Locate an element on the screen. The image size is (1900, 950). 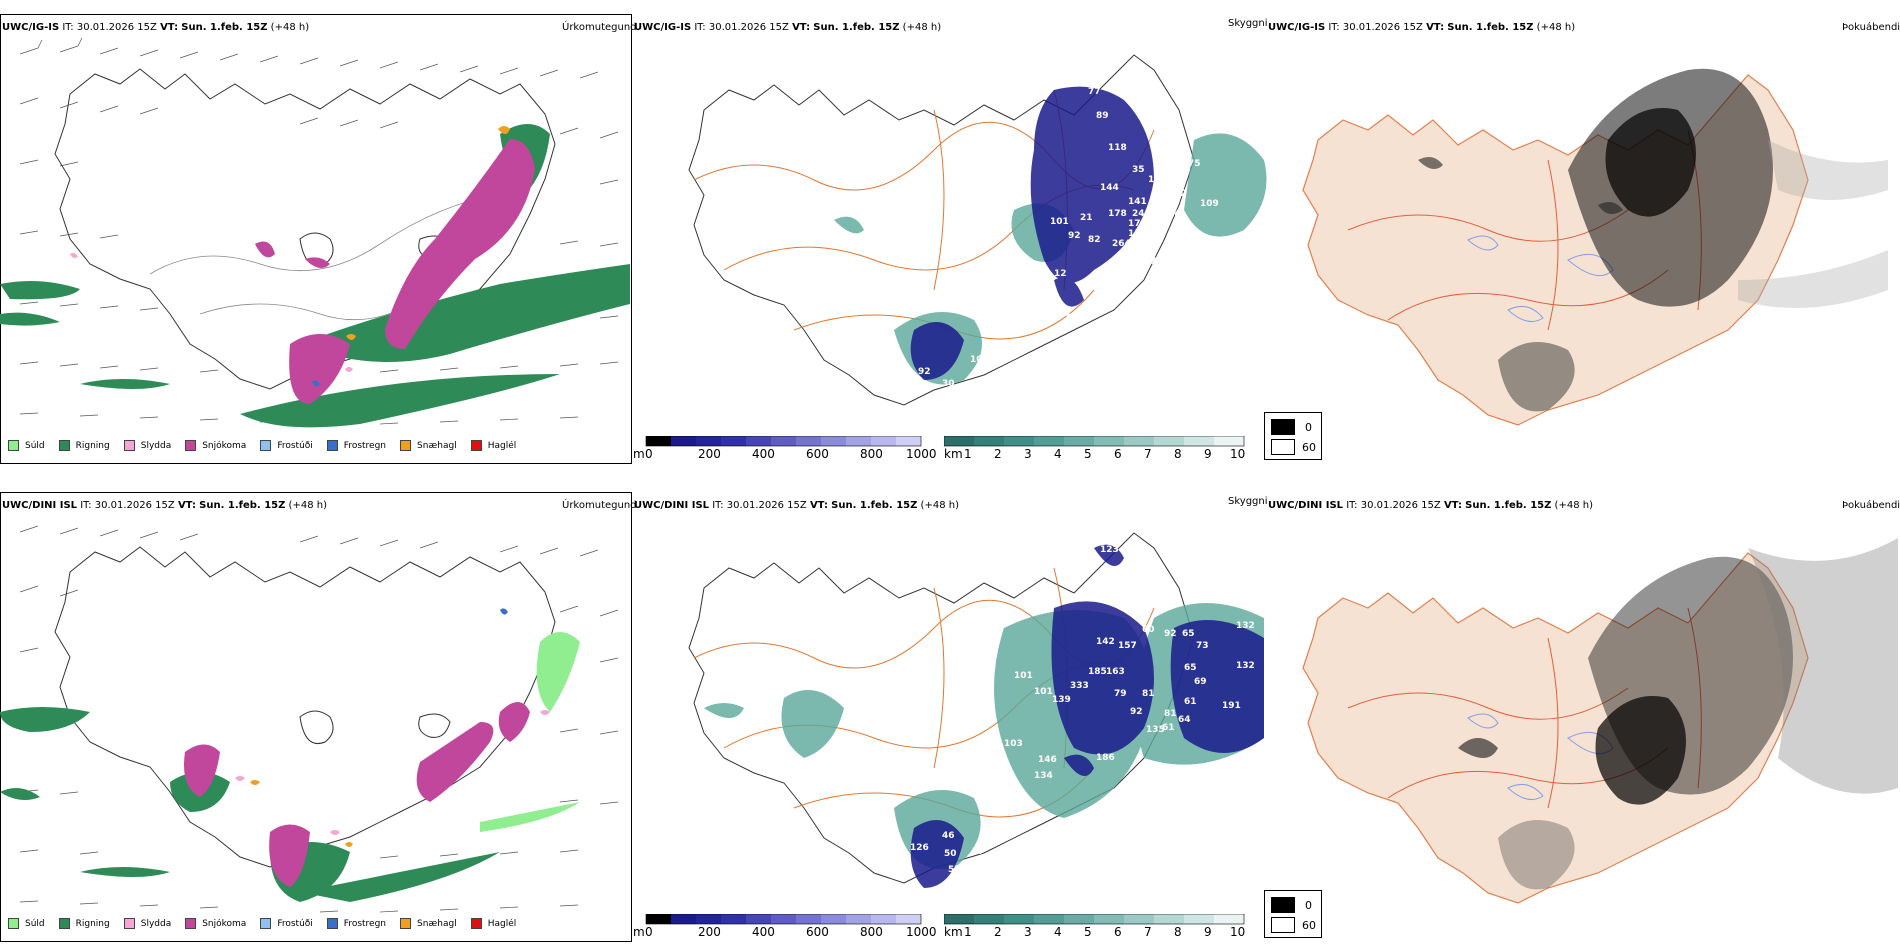
cloud-label: 116 is located at coordinates (1137, 234).